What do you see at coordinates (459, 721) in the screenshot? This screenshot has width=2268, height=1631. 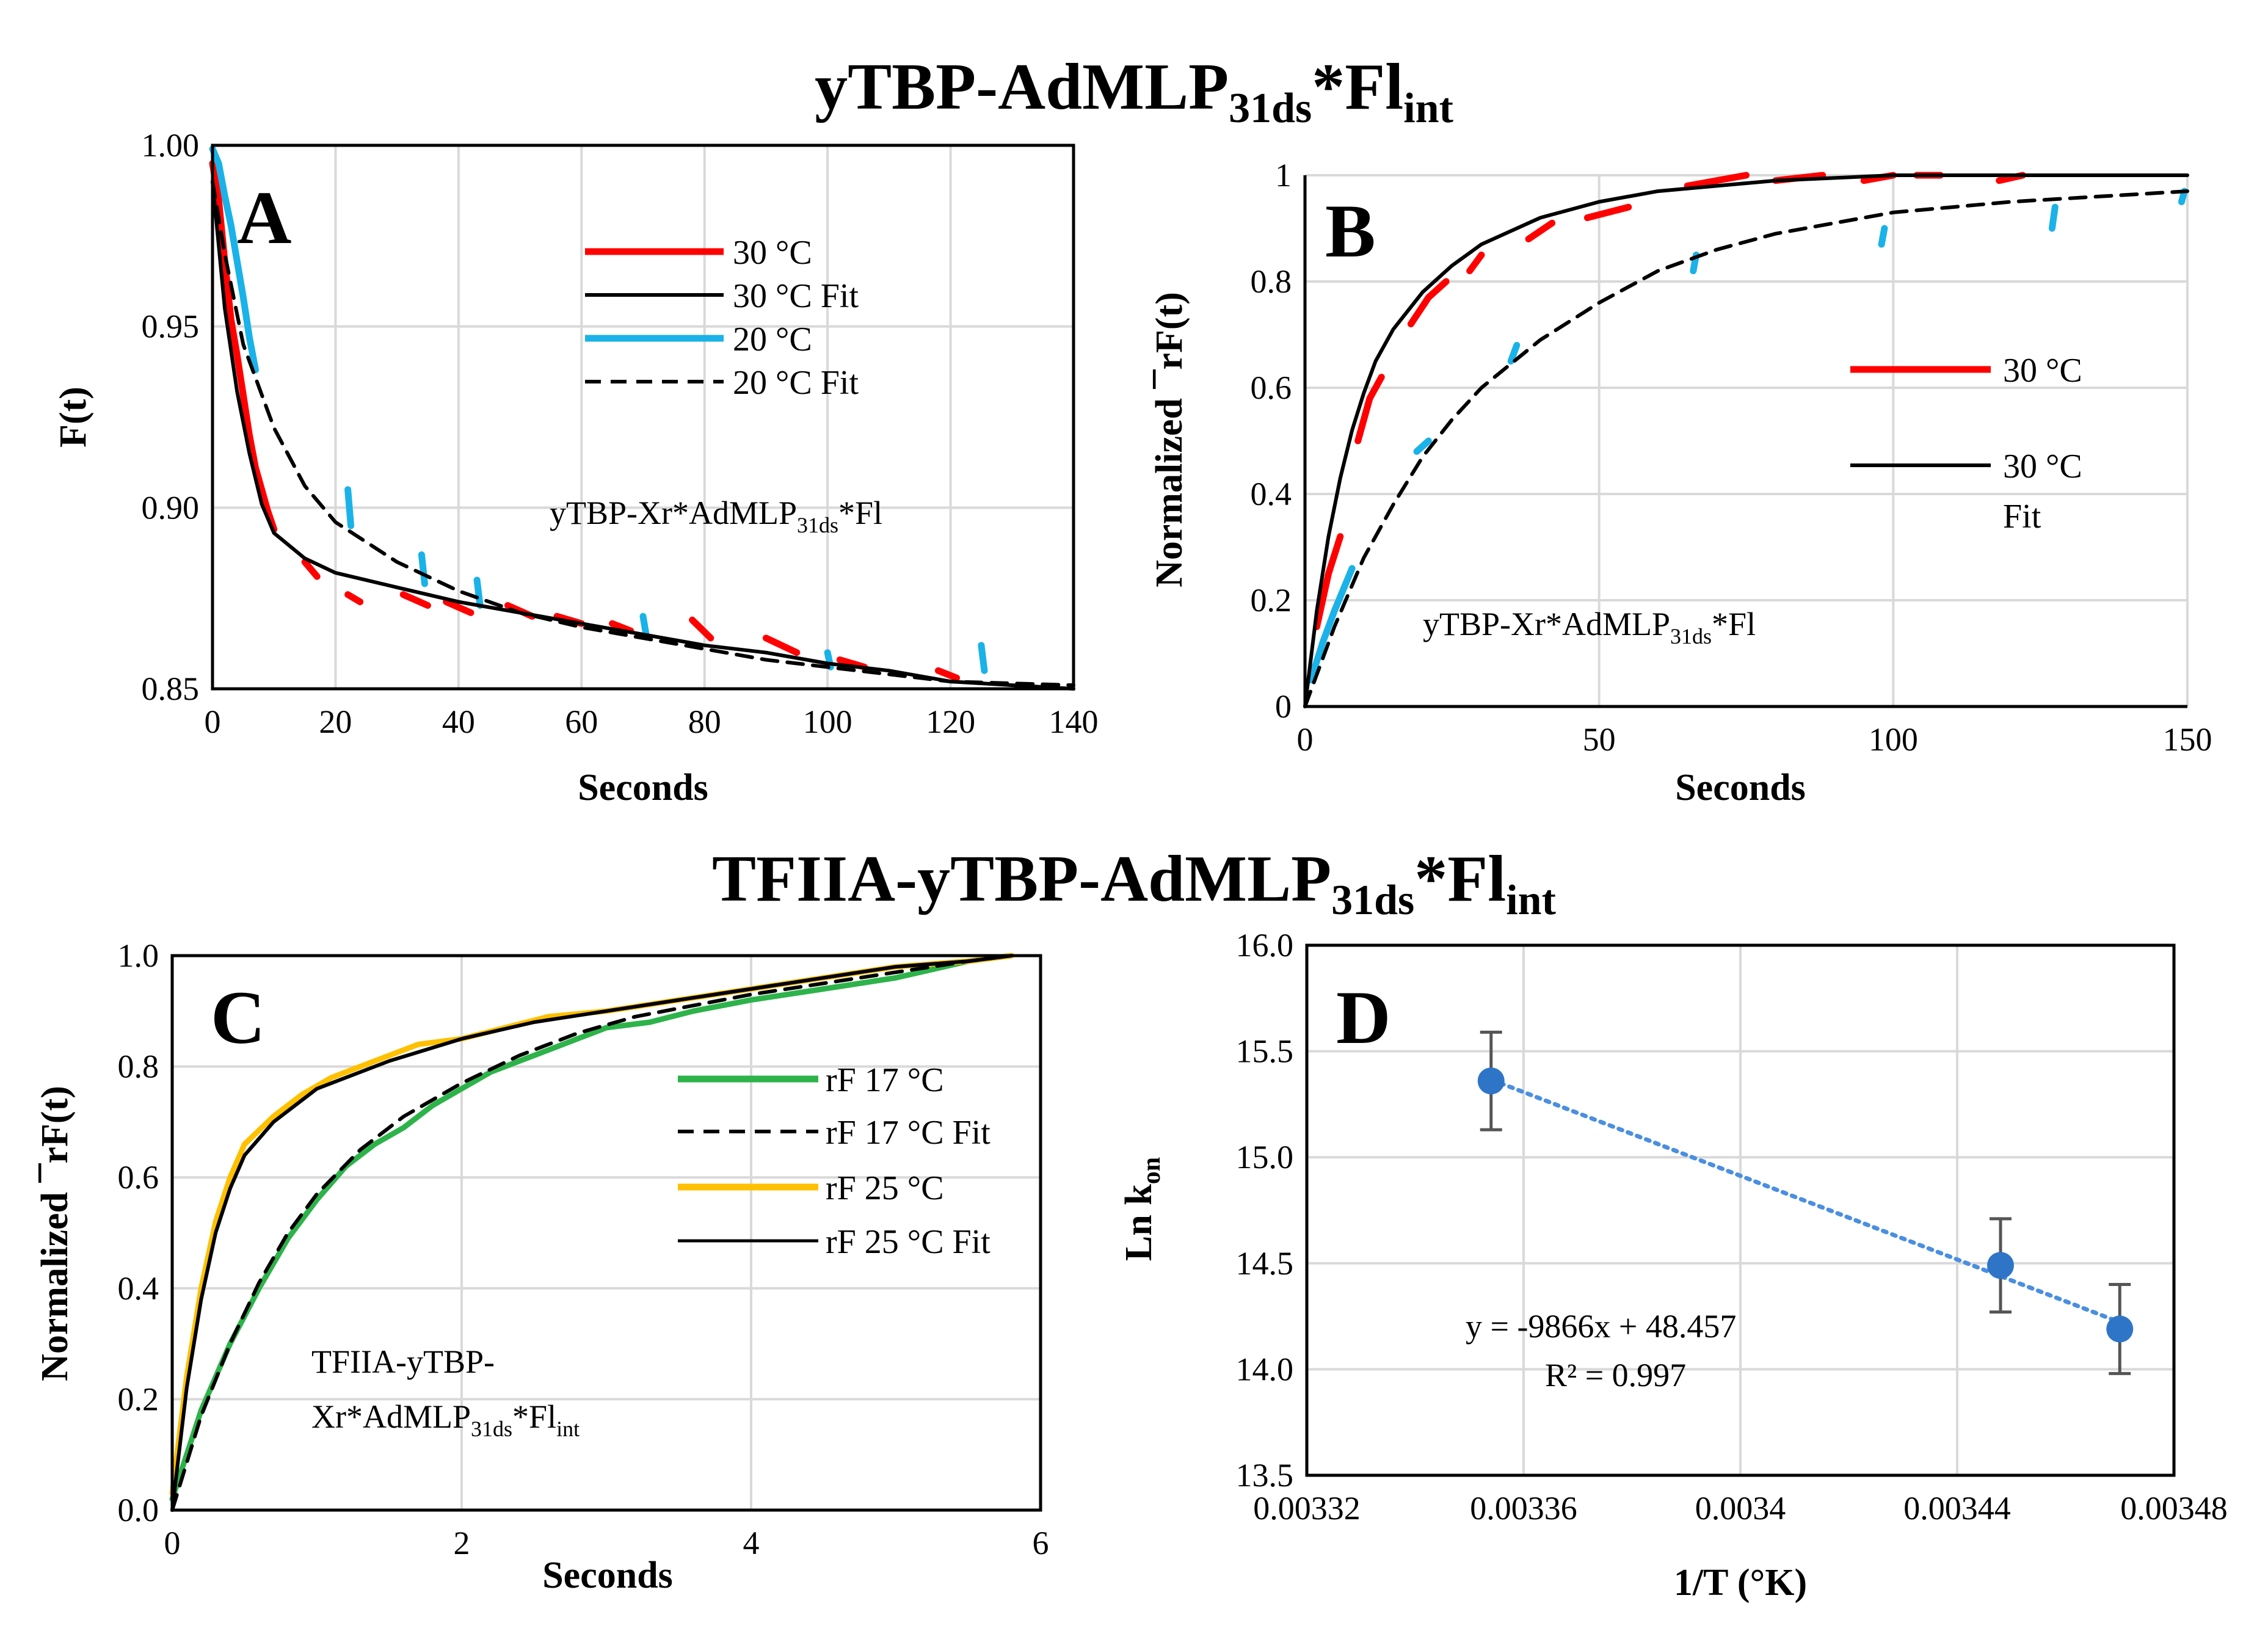 I see `panel-a-x-tick-label: 40` at bounding box center [459, 721].